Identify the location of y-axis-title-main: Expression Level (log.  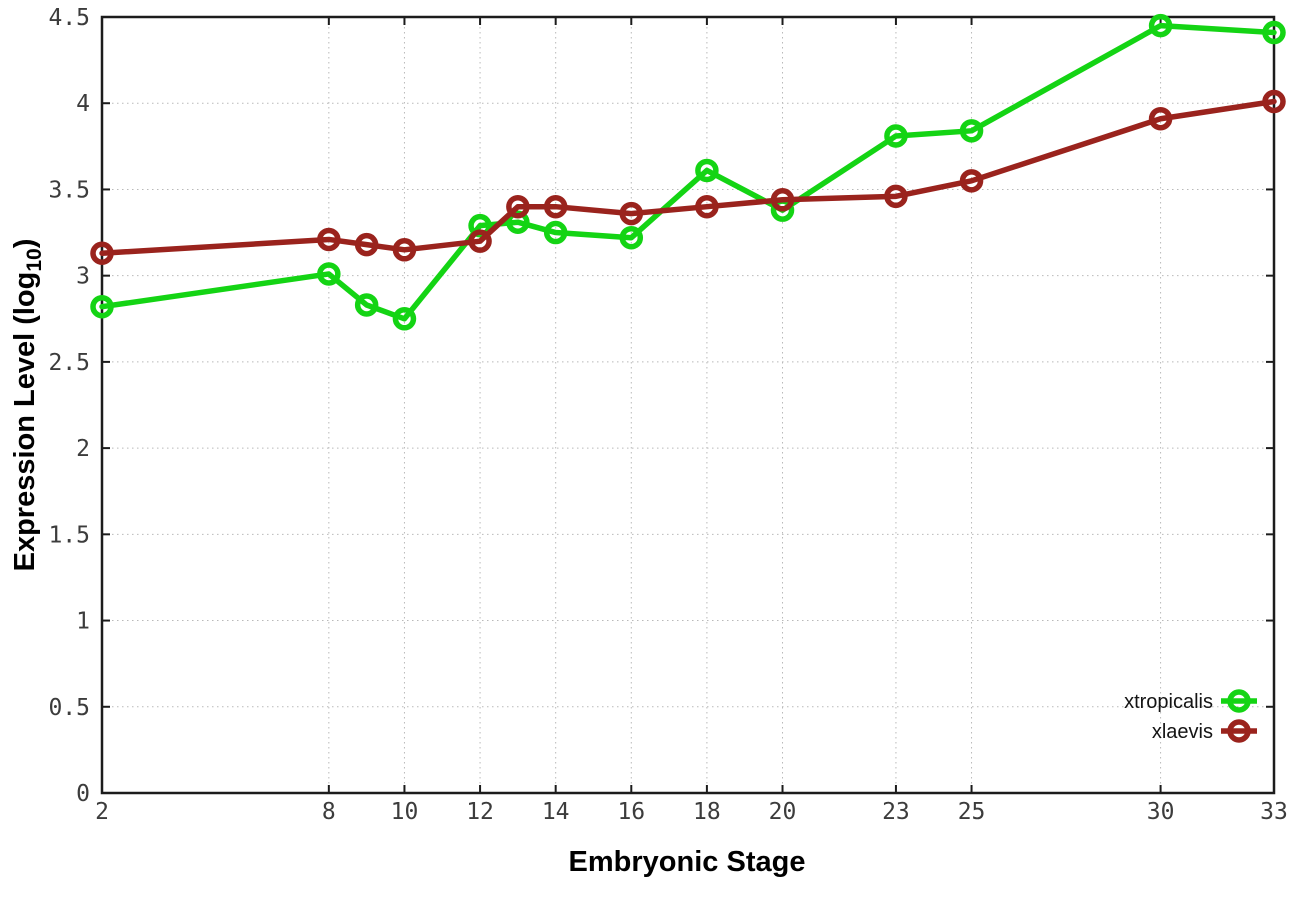
(25, 422).